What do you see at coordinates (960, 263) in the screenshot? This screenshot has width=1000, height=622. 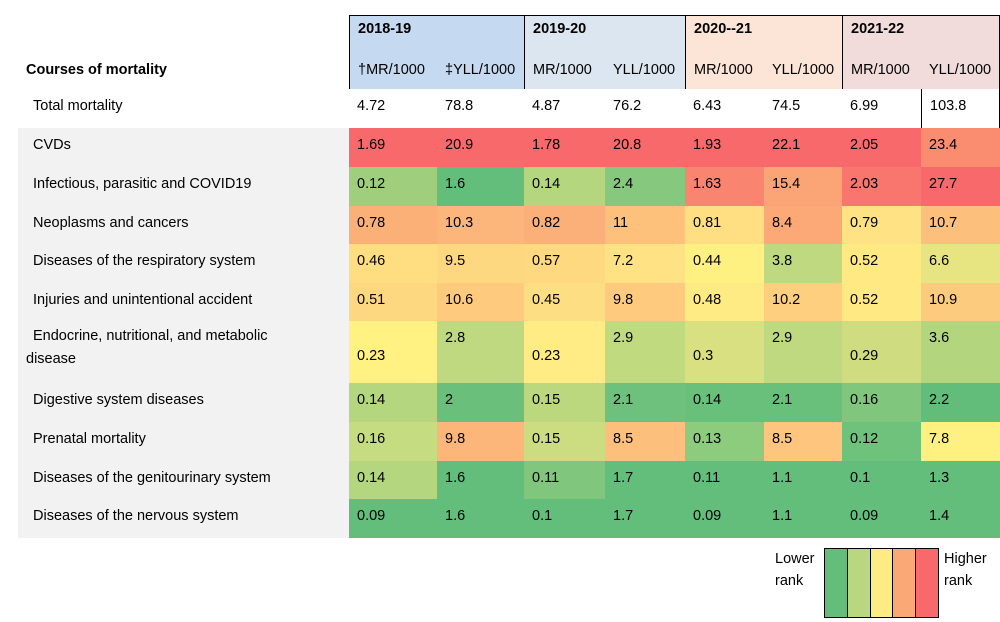 I see `value-cell: 6.6` at bounding box center [960, 263].